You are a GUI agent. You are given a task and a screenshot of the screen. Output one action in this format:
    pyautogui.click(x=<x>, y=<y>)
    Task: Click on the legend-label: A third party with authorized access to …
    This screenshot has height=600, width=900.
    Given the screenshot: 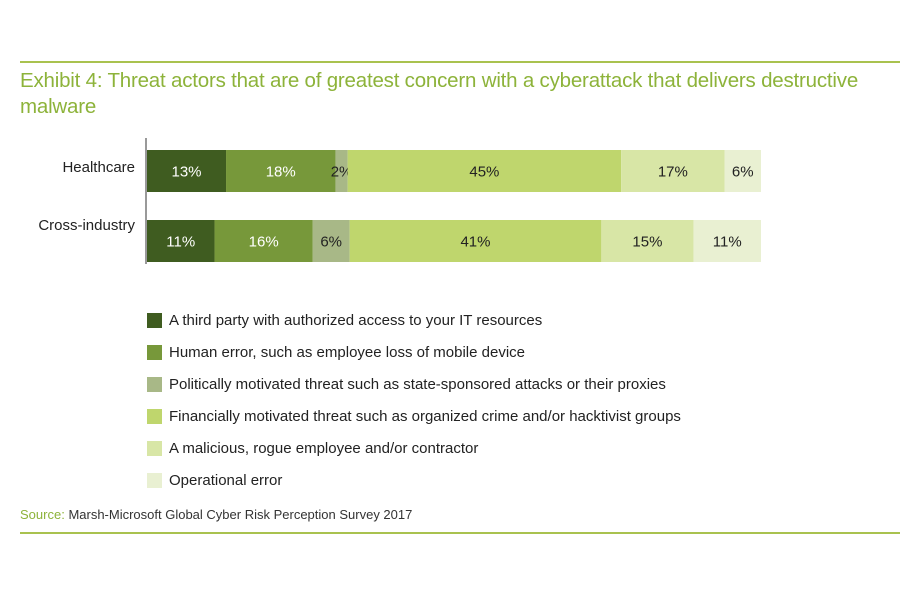 What is the action you would take?
    pyautogui.click(x=356, y=320)
    